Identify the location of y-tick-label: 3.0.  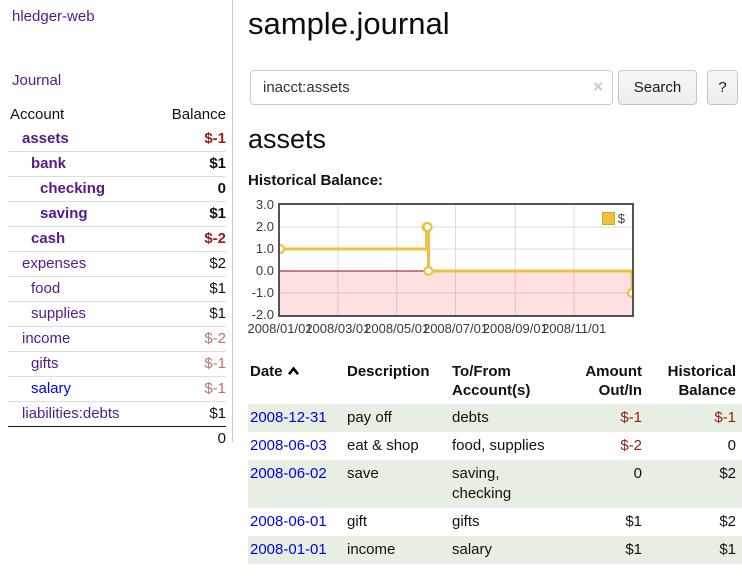
(264, 204).